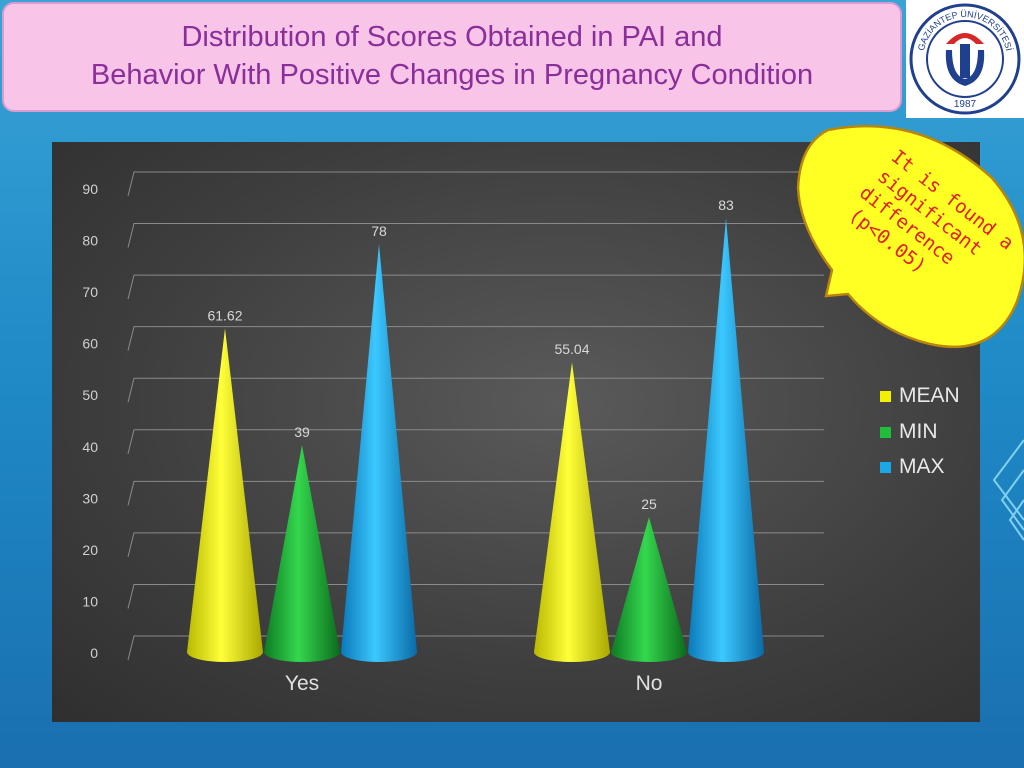 The width and height of the screenshot is (1024, 768). Describe the element at coordinates (571, 349) in the screenshot. I see `data-label: 55.04` at that location.